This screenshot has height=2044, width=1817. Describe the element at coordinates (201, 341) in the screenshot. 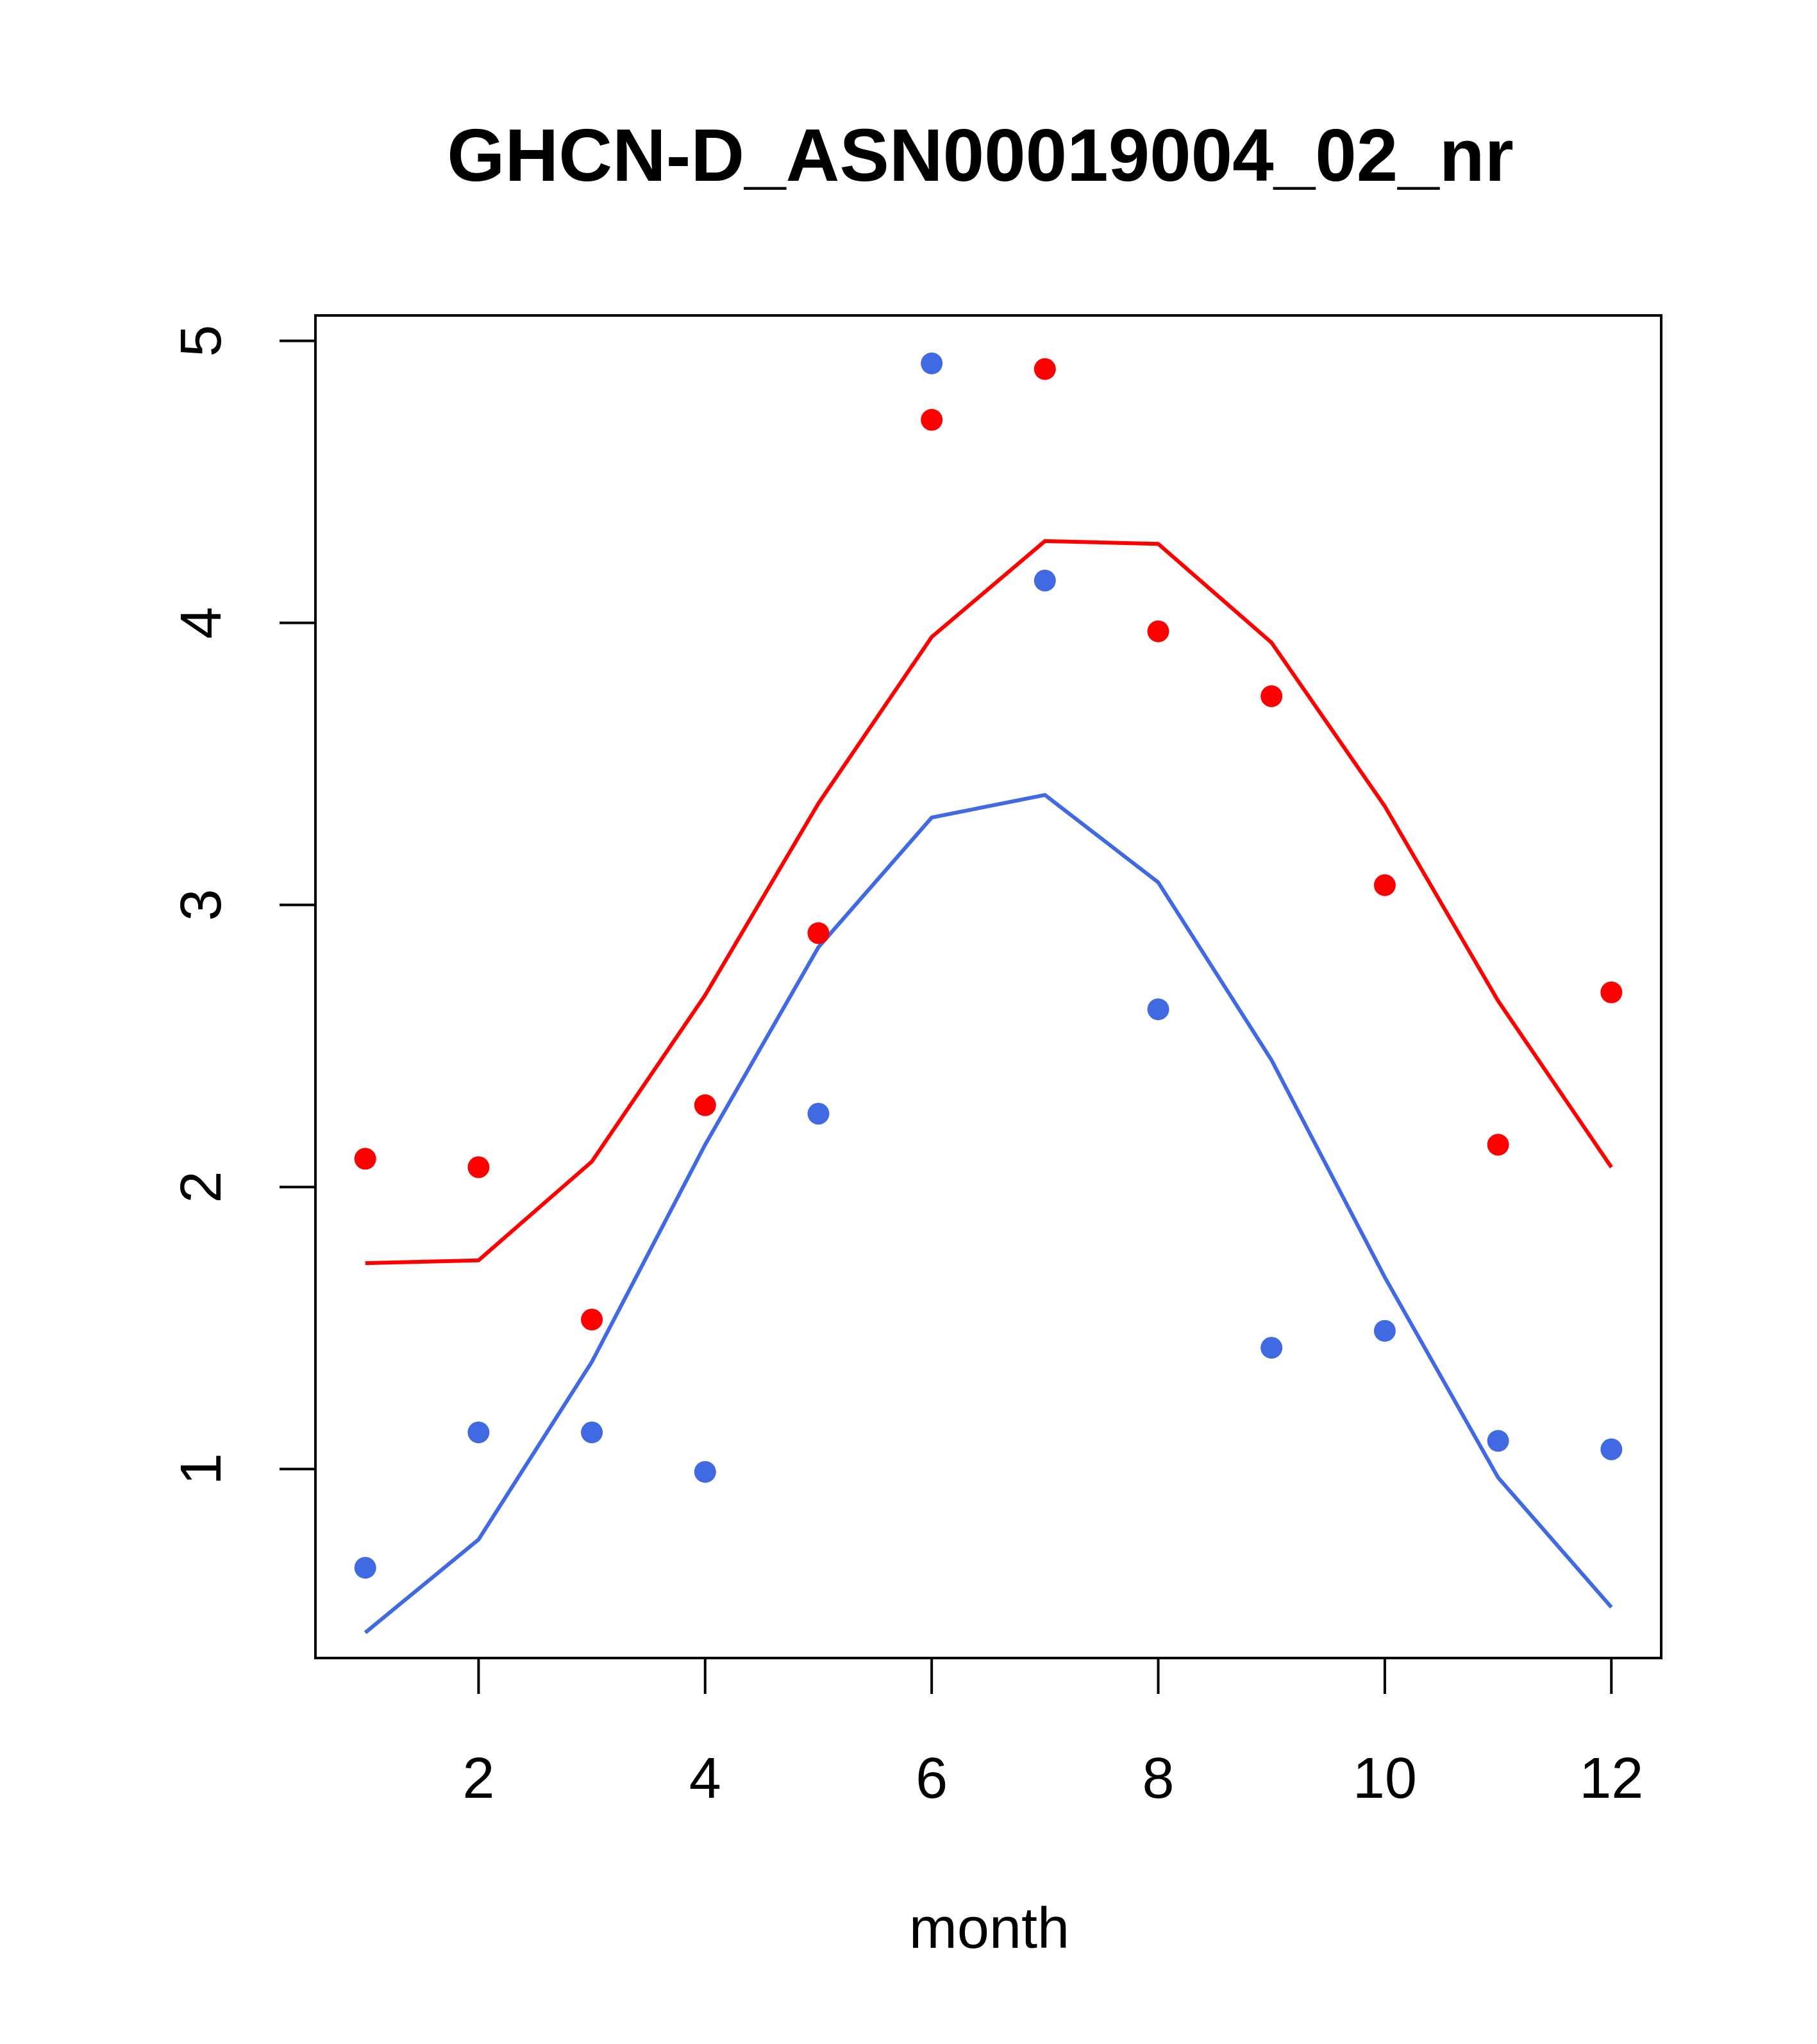

I see `y-tick-label: 5` at that location.